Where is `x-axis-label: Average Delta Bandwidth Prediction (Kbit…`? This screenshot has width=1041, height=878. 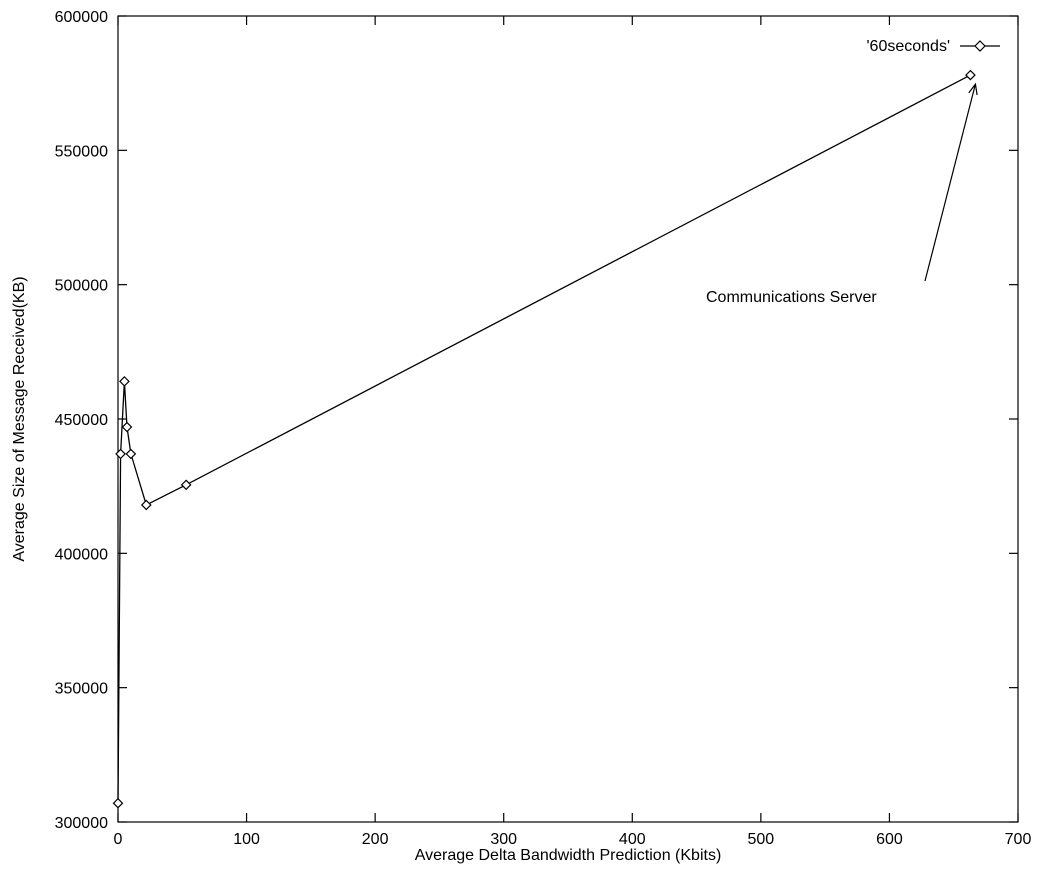 x-axis-label: Average Delta Bandwidth Prediction (Kbit… is located at coordinates (568, 855).